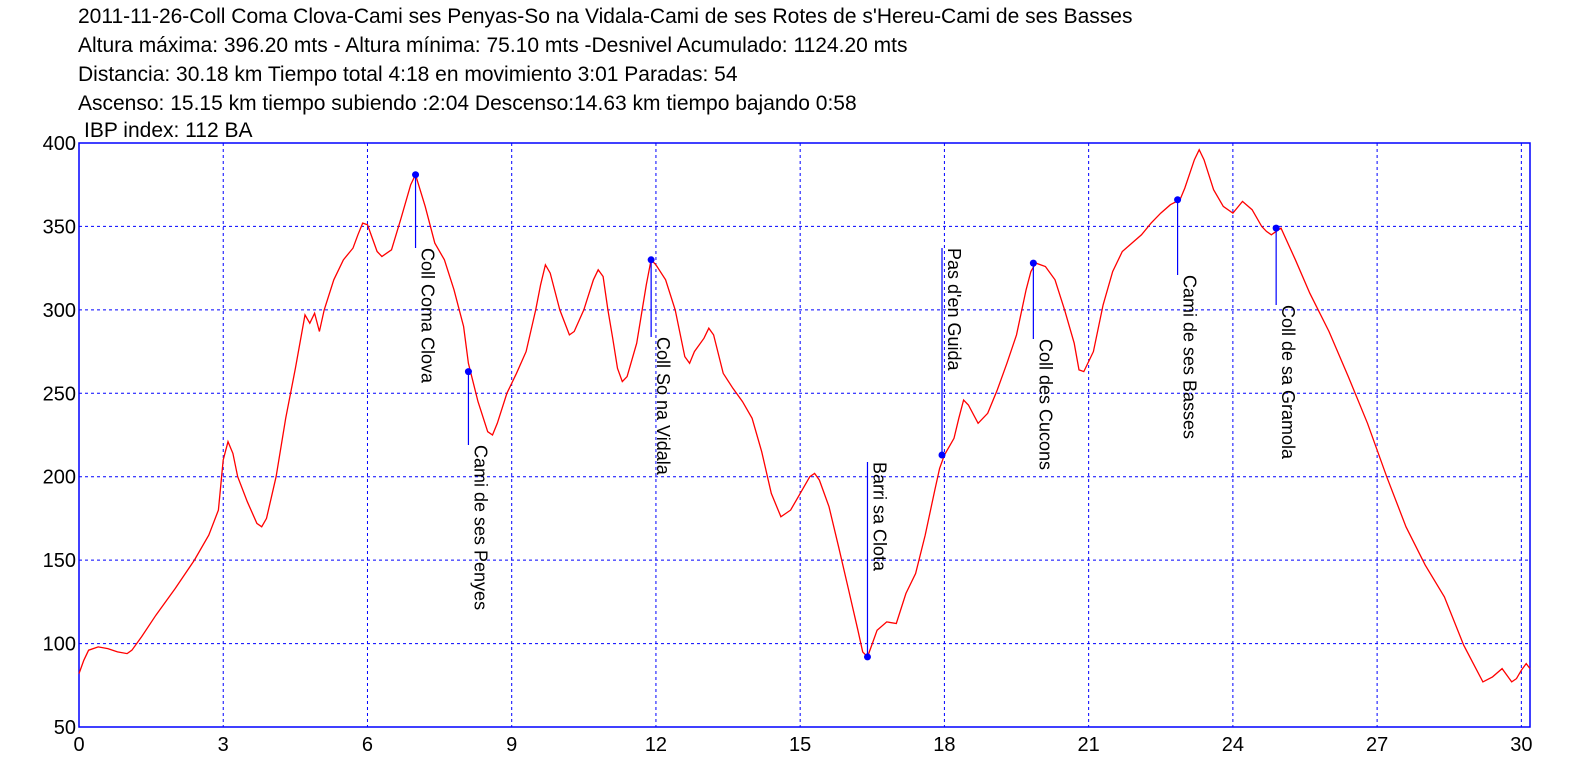 Image resolution: width=1596 pixels, height=778 pixels. Describe the element at coordinates (59, 227) in the screenshot. I see `y-tick-label: 350` at that location.